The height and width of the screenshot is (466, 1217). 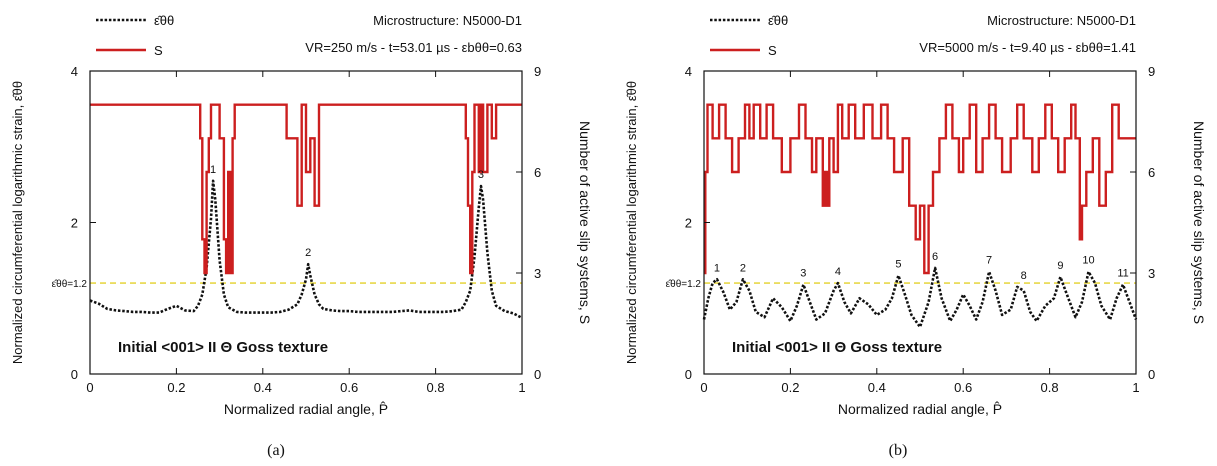 What do you see at coordinates (413, 47) in the screenshot?
I see `conditions-annotation: VR=250 m/s - t=53.01 µs - εbθθ=0.63` at bounding box center [413, 47].